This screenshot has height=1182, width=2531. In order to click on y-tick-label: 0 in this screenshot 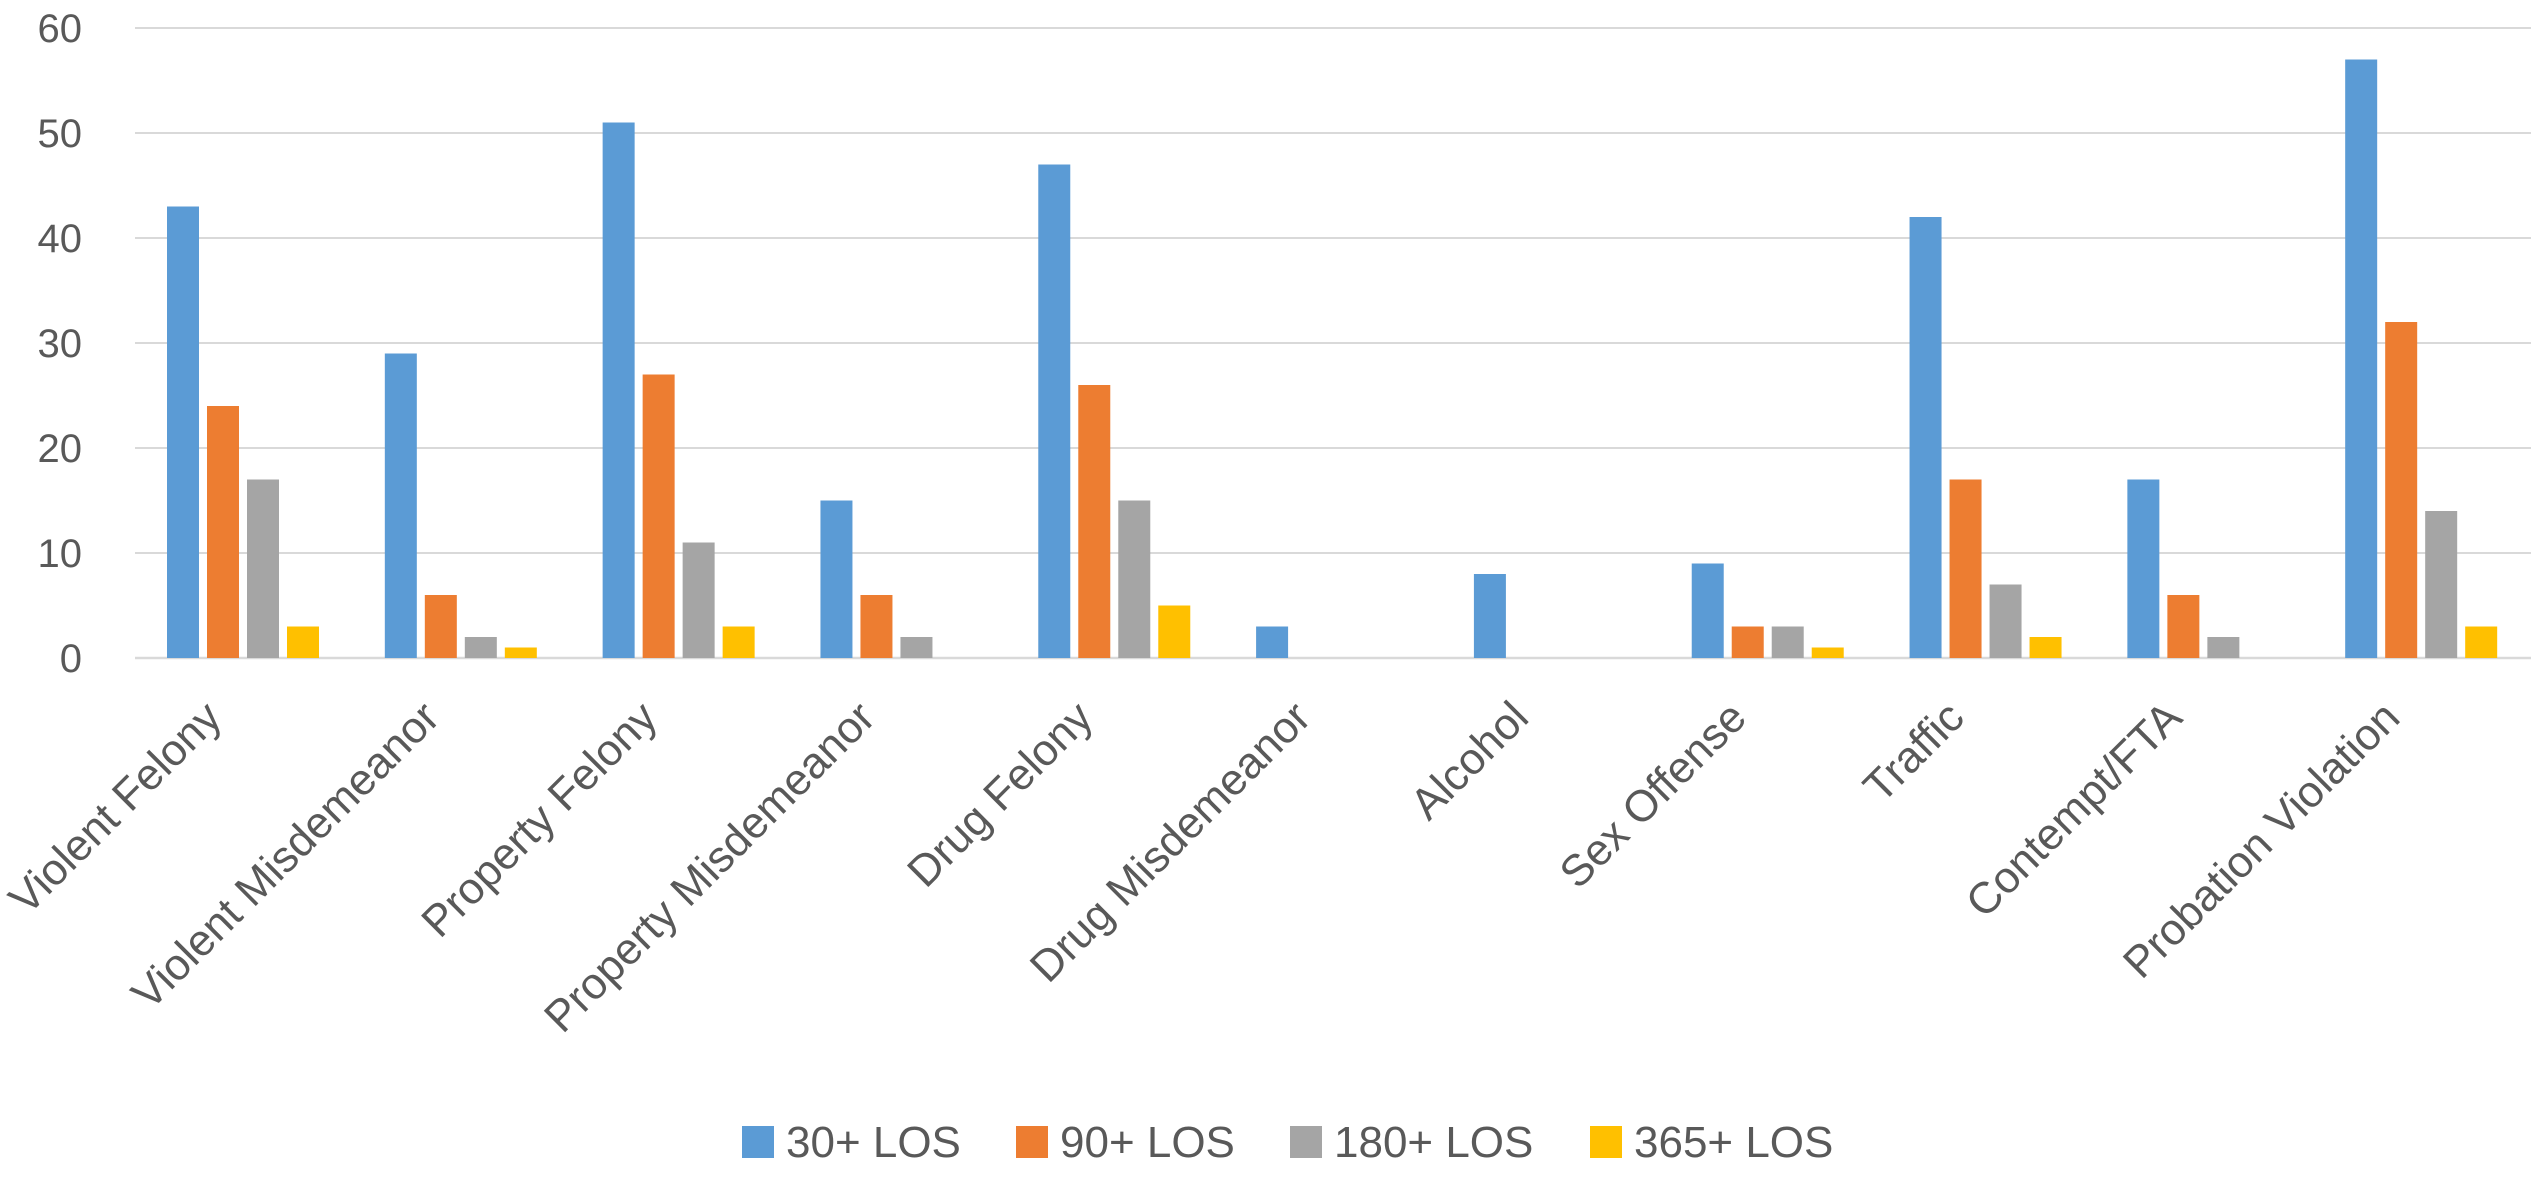, I will do `click(71, 659)`.